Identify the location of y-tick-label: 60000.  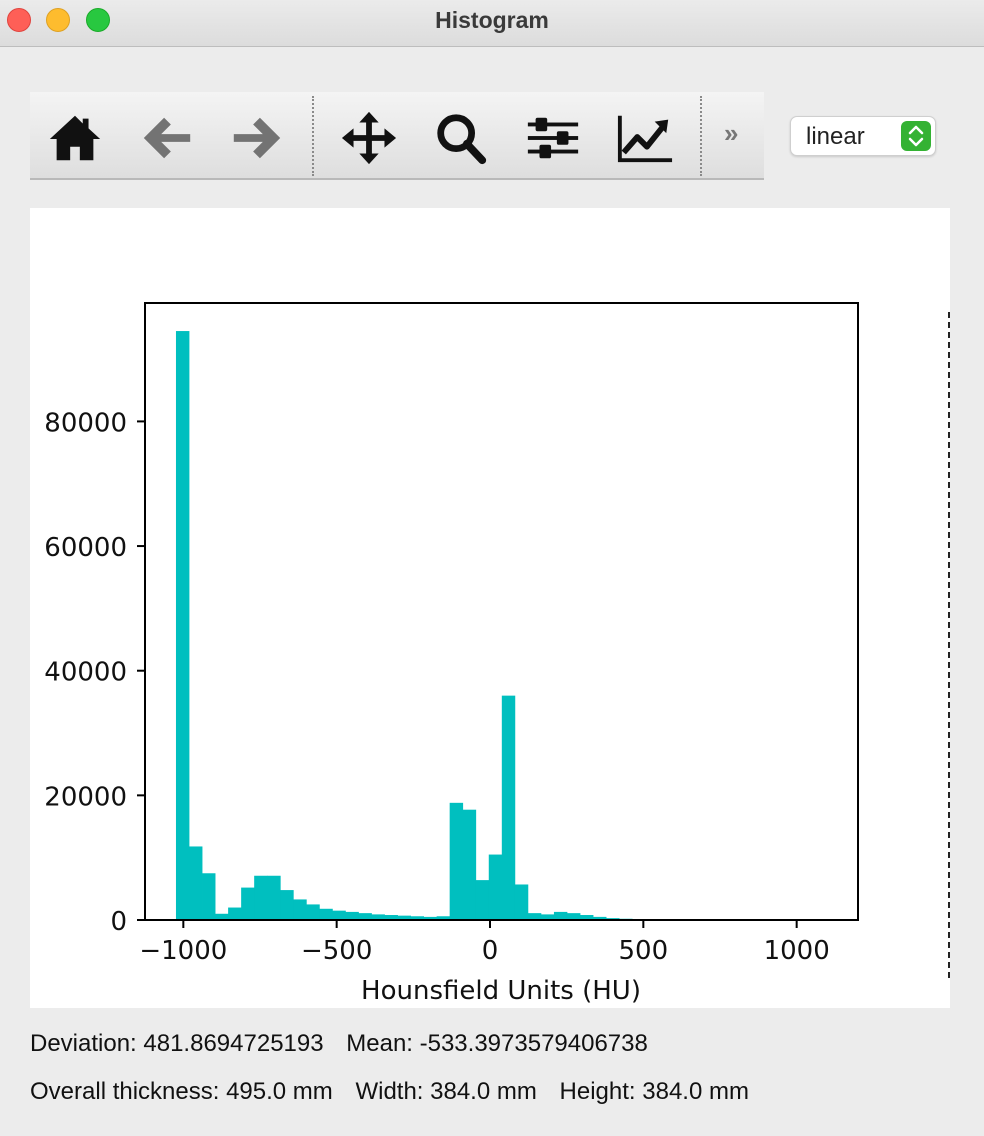
(85, 548).